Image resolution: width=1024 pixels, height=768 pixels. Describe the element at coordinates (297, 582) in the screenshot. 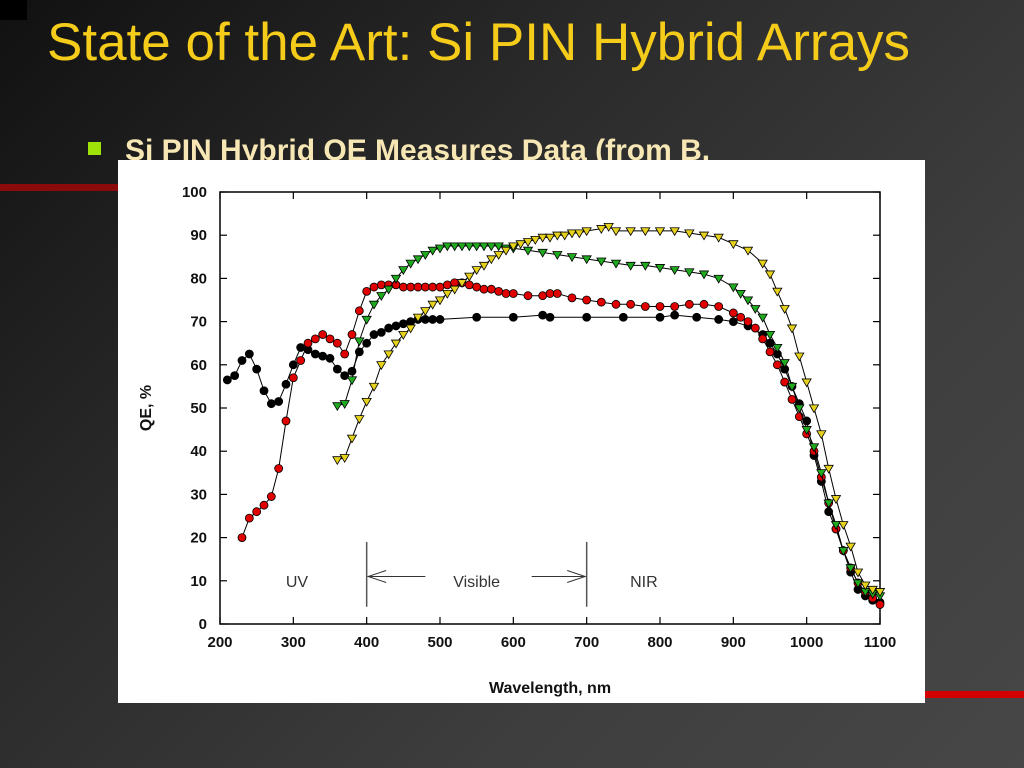

I see `region-label: UV` at that location.